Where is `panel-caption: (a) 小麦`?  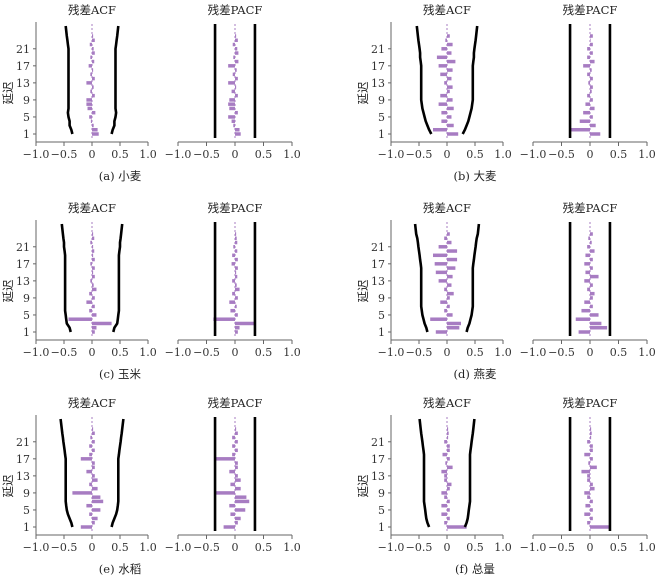
panel-caption: (a) 小麦 is located at coordinates (120, 176).